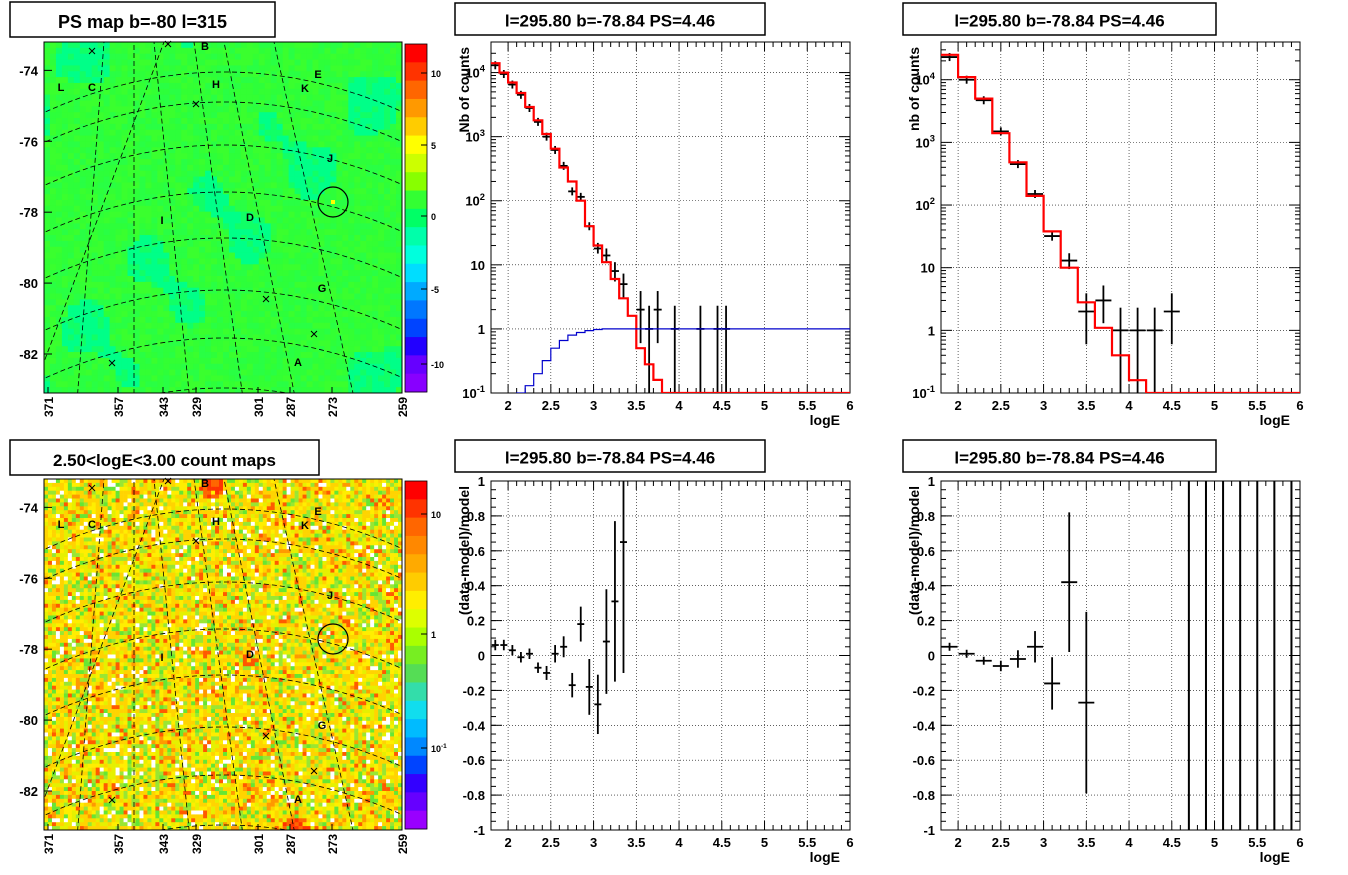 The height and width of the screenshot is (875, 1348). Describe the element at coordinates (305, 89) in the screenshot. I see `source-label-k: K` at that location.